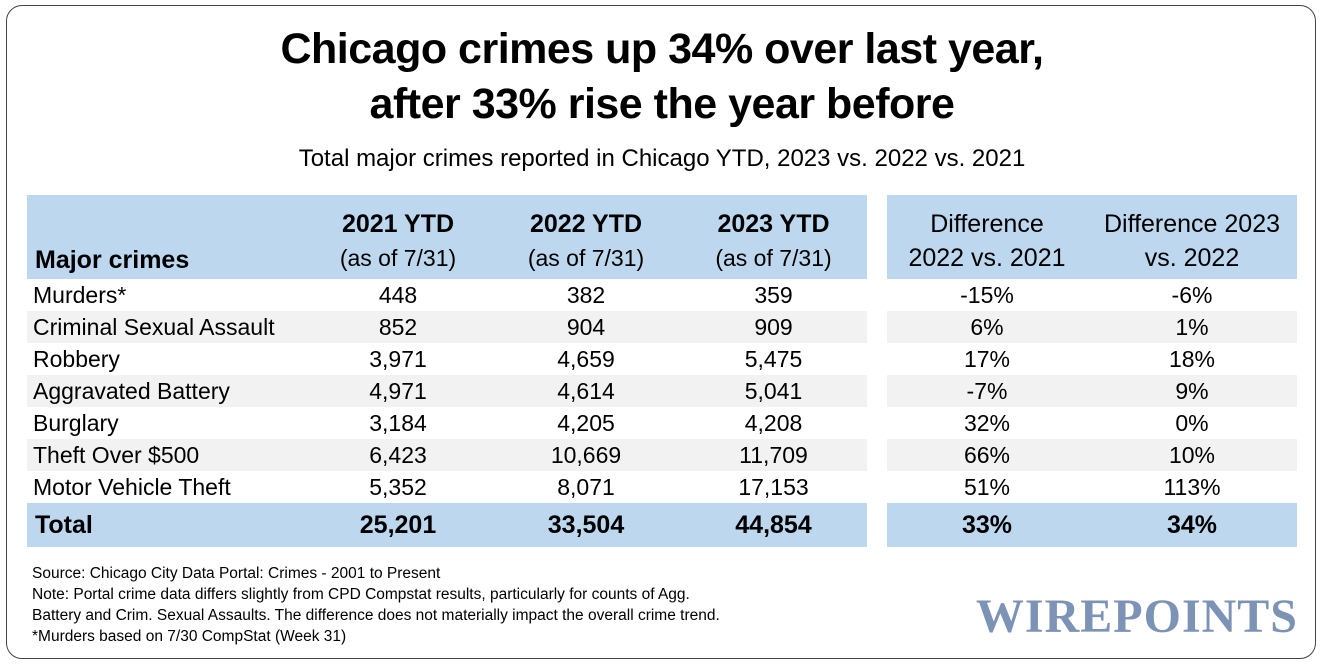 The height and width of the screenshot is (666, 1324). What do you see at coordinates (773, 327) in the screenshot?
I see `value-2023-cell: 909` at bounding box center [773, 327].